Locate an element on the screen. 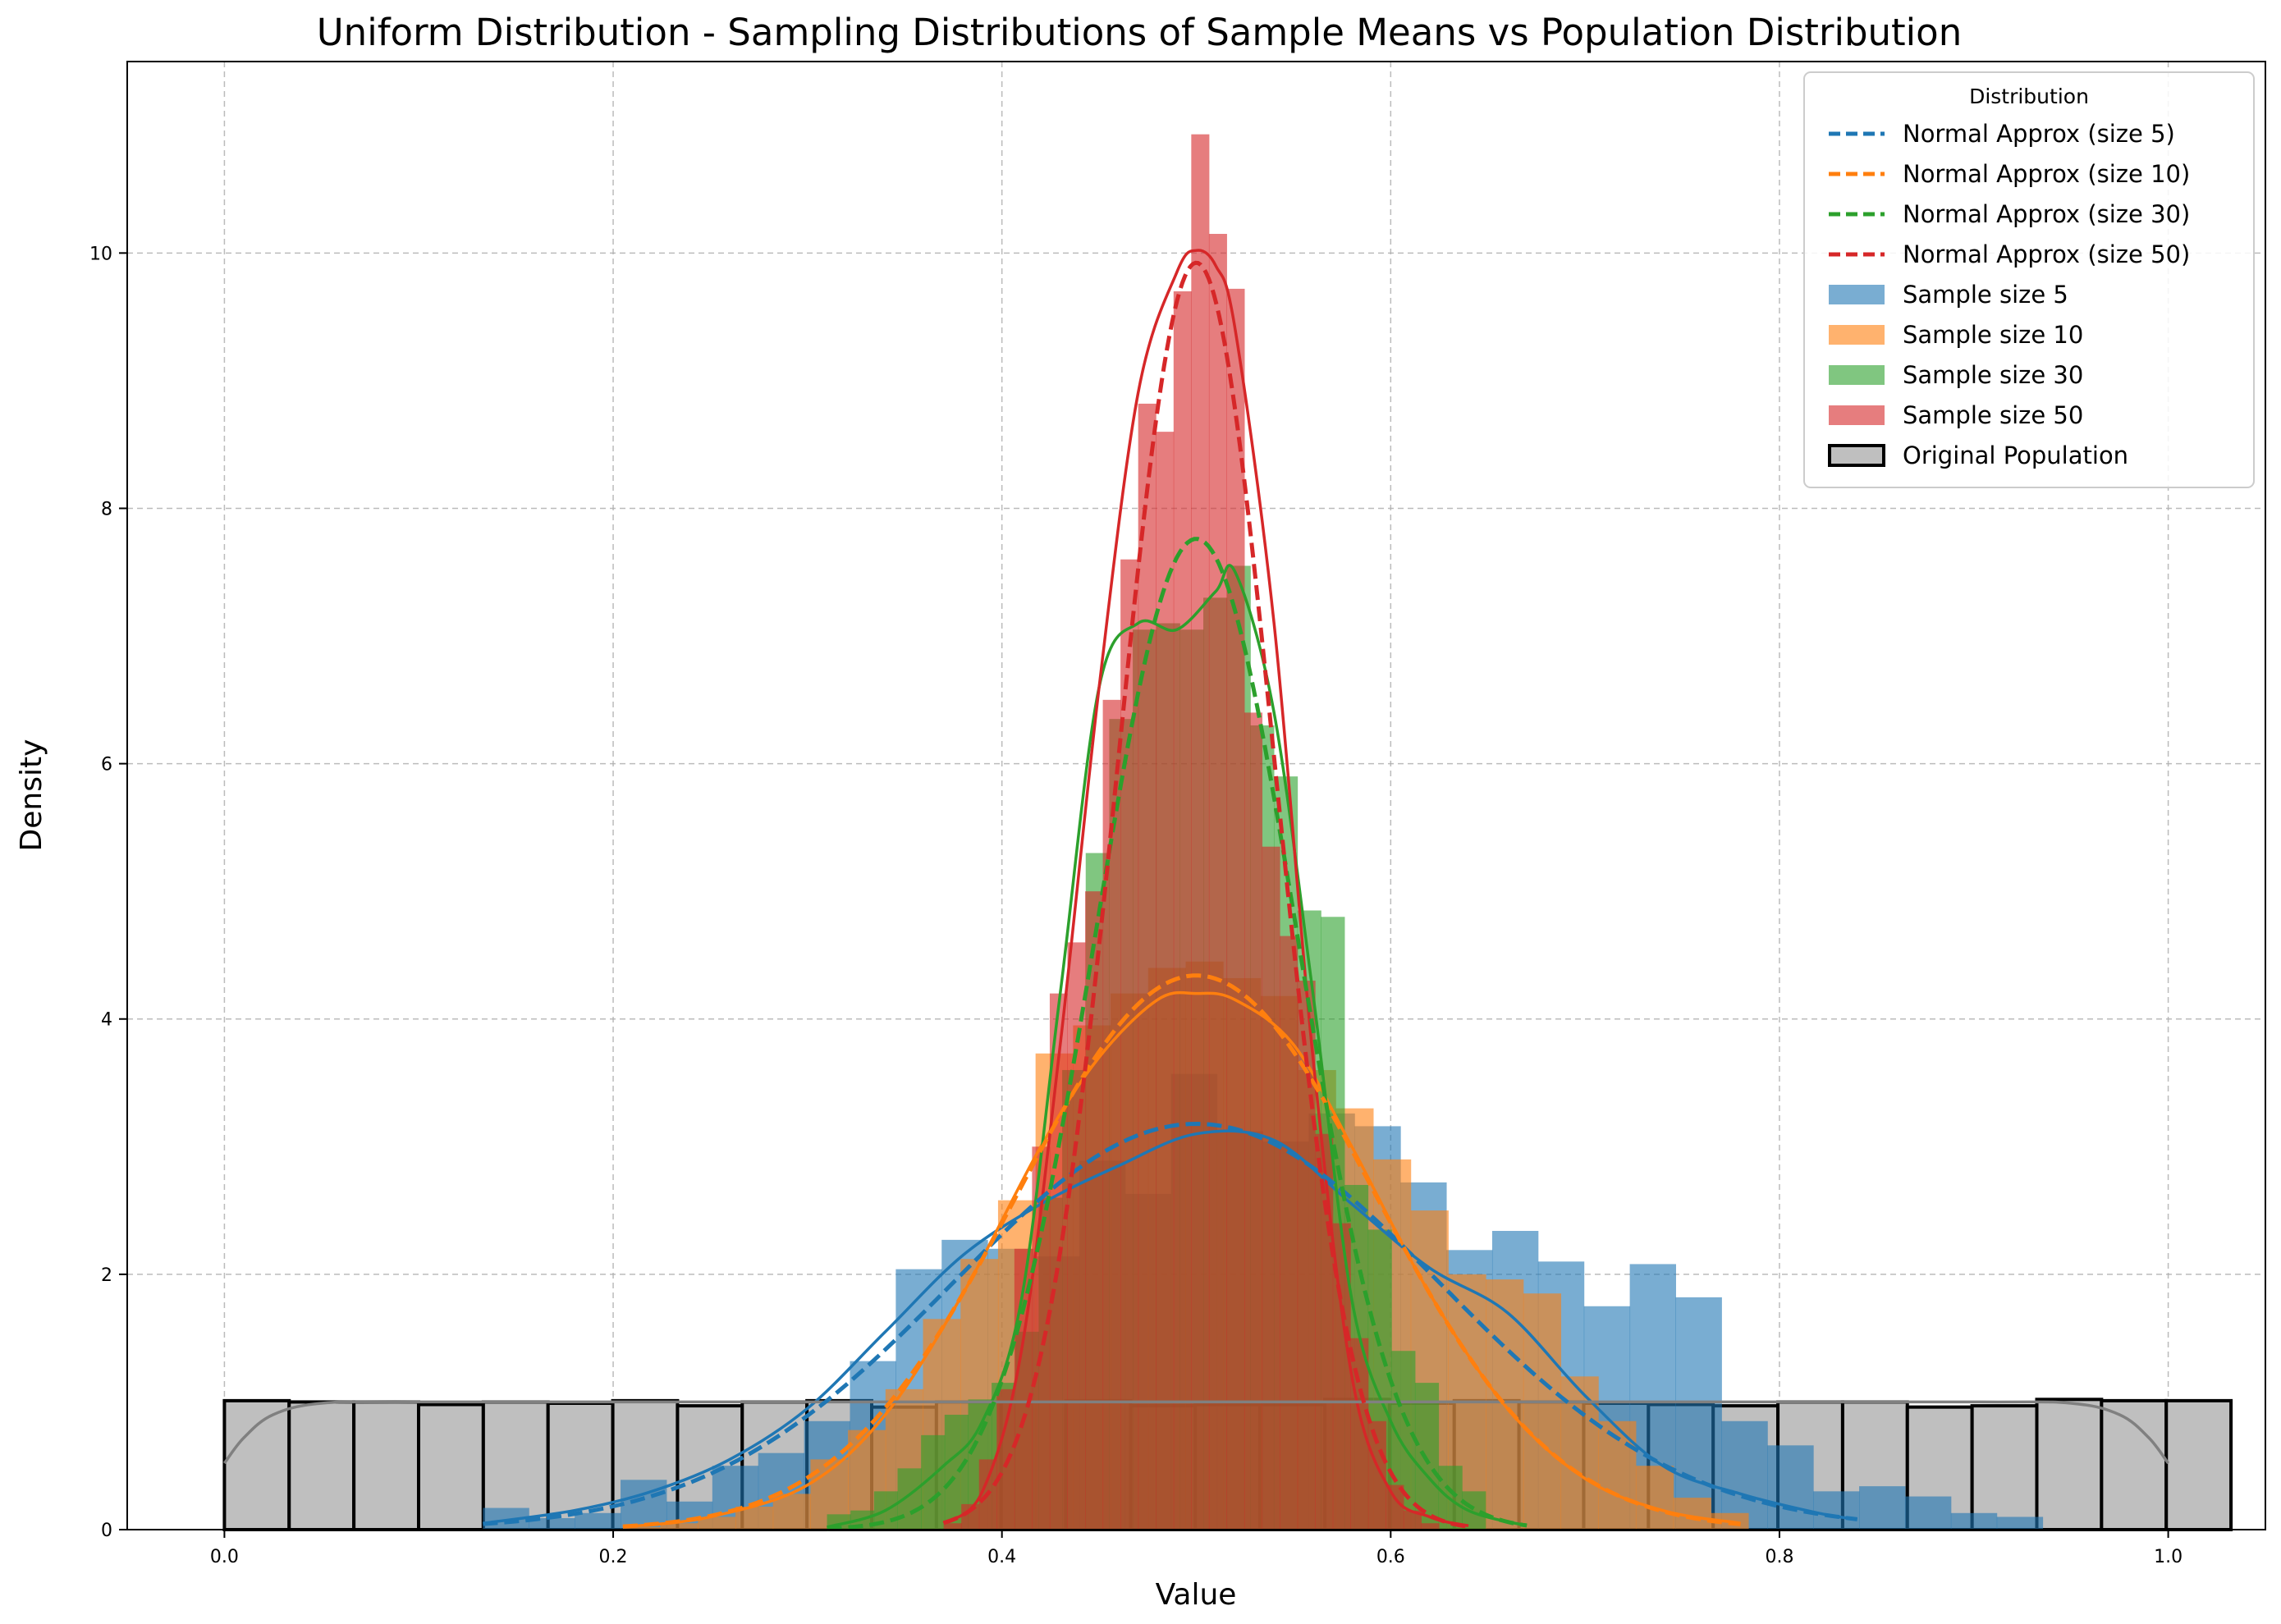 The image size is (2281, 1624). legend-box is located at coordinates (2029, 279).